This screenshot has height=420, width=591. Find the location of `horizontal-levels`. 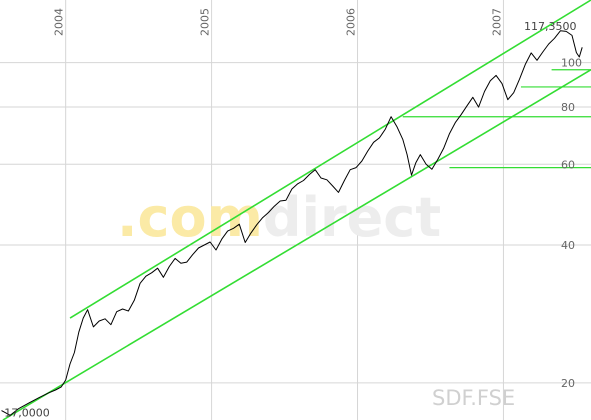

horizontal-levels is located at coordinates (496, 119).